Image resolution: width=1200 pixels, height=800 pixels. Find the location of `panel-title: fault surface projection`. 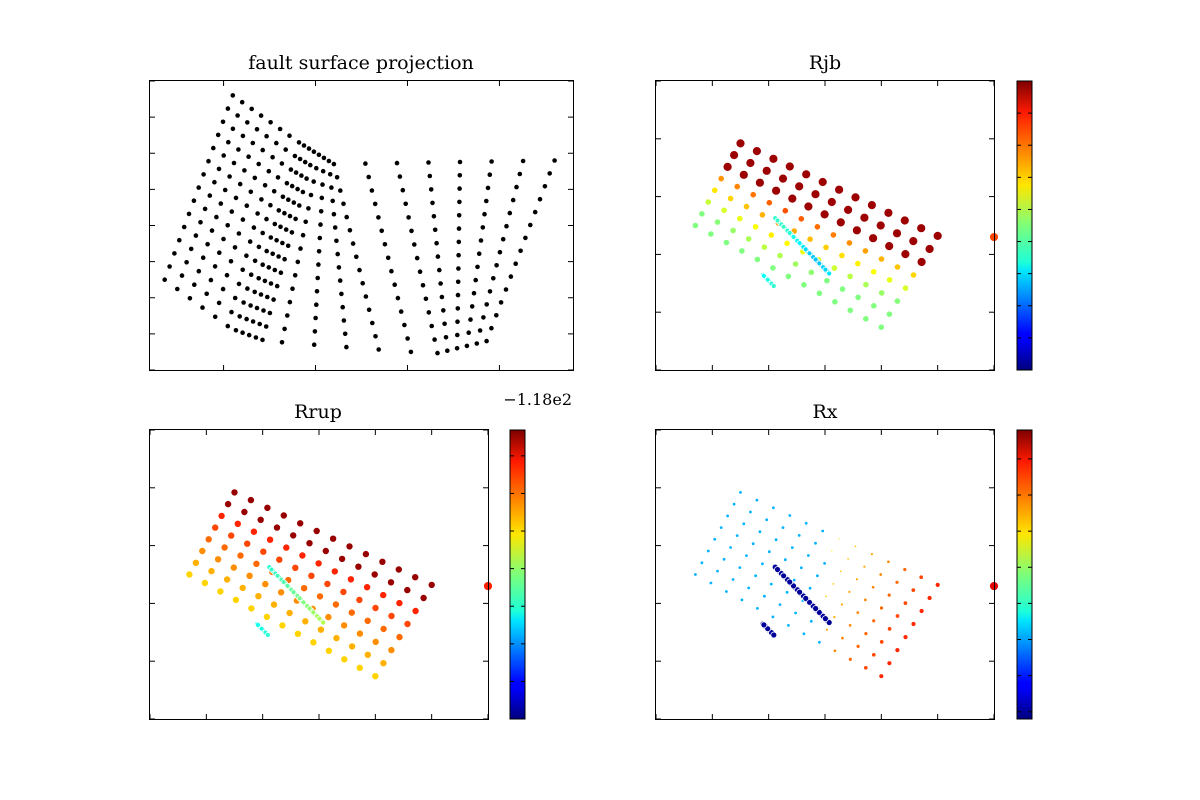

panel-title: fault surface projection is located at coordinates (361, 63).